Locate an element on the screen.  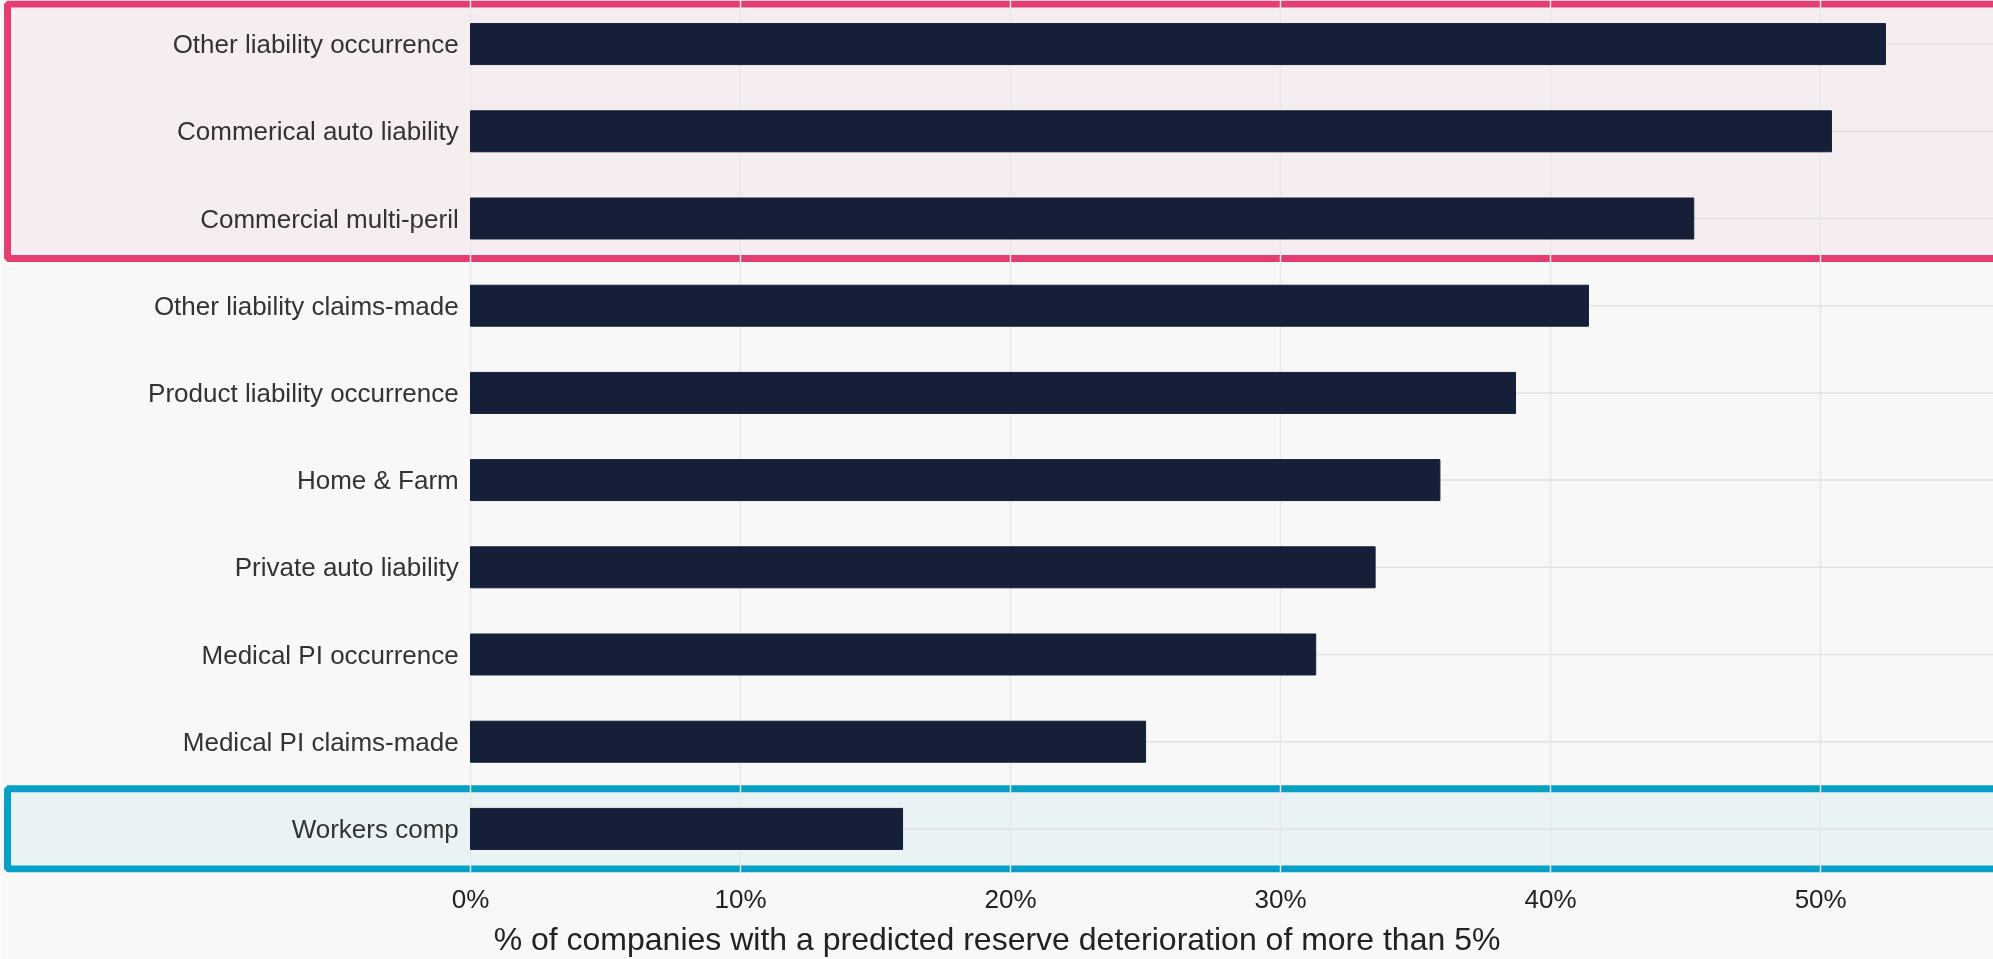
y-tick-label: Product liability occurrence is located at coordinates (303, 392).